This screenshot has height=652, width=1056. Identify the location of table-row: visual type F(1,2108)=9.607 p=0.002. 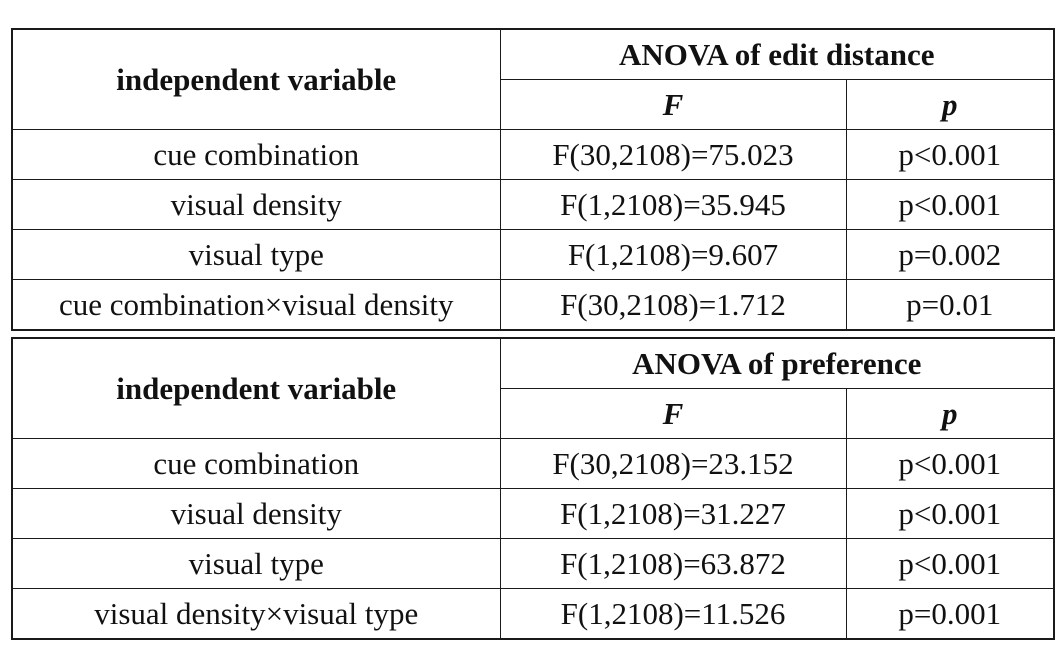
(533, 254).